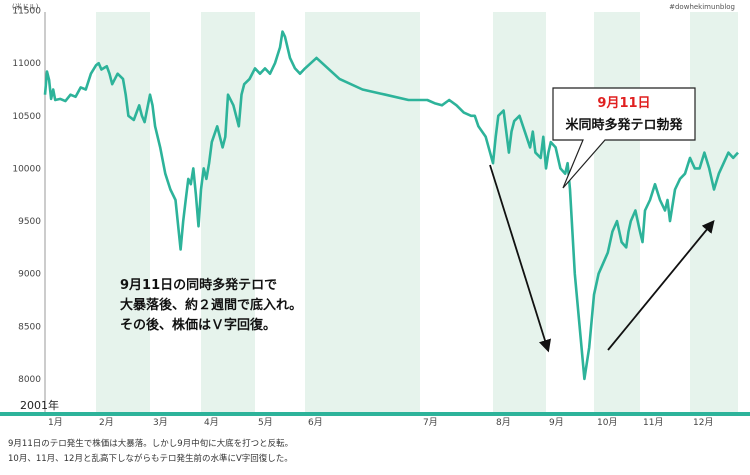 The height and width of the screenshot is (475, 750). I want to click on x-axis: 1月 2月 3月 4月 5月 6月 7月 8月 9月 10月 11月 12月, so click(375, 420).